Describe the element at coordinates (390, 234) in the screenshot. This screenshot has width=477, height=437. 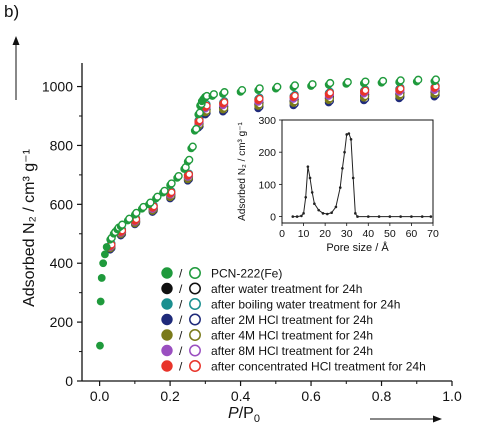
I see `inset-x-tick-label: 50` at that location.